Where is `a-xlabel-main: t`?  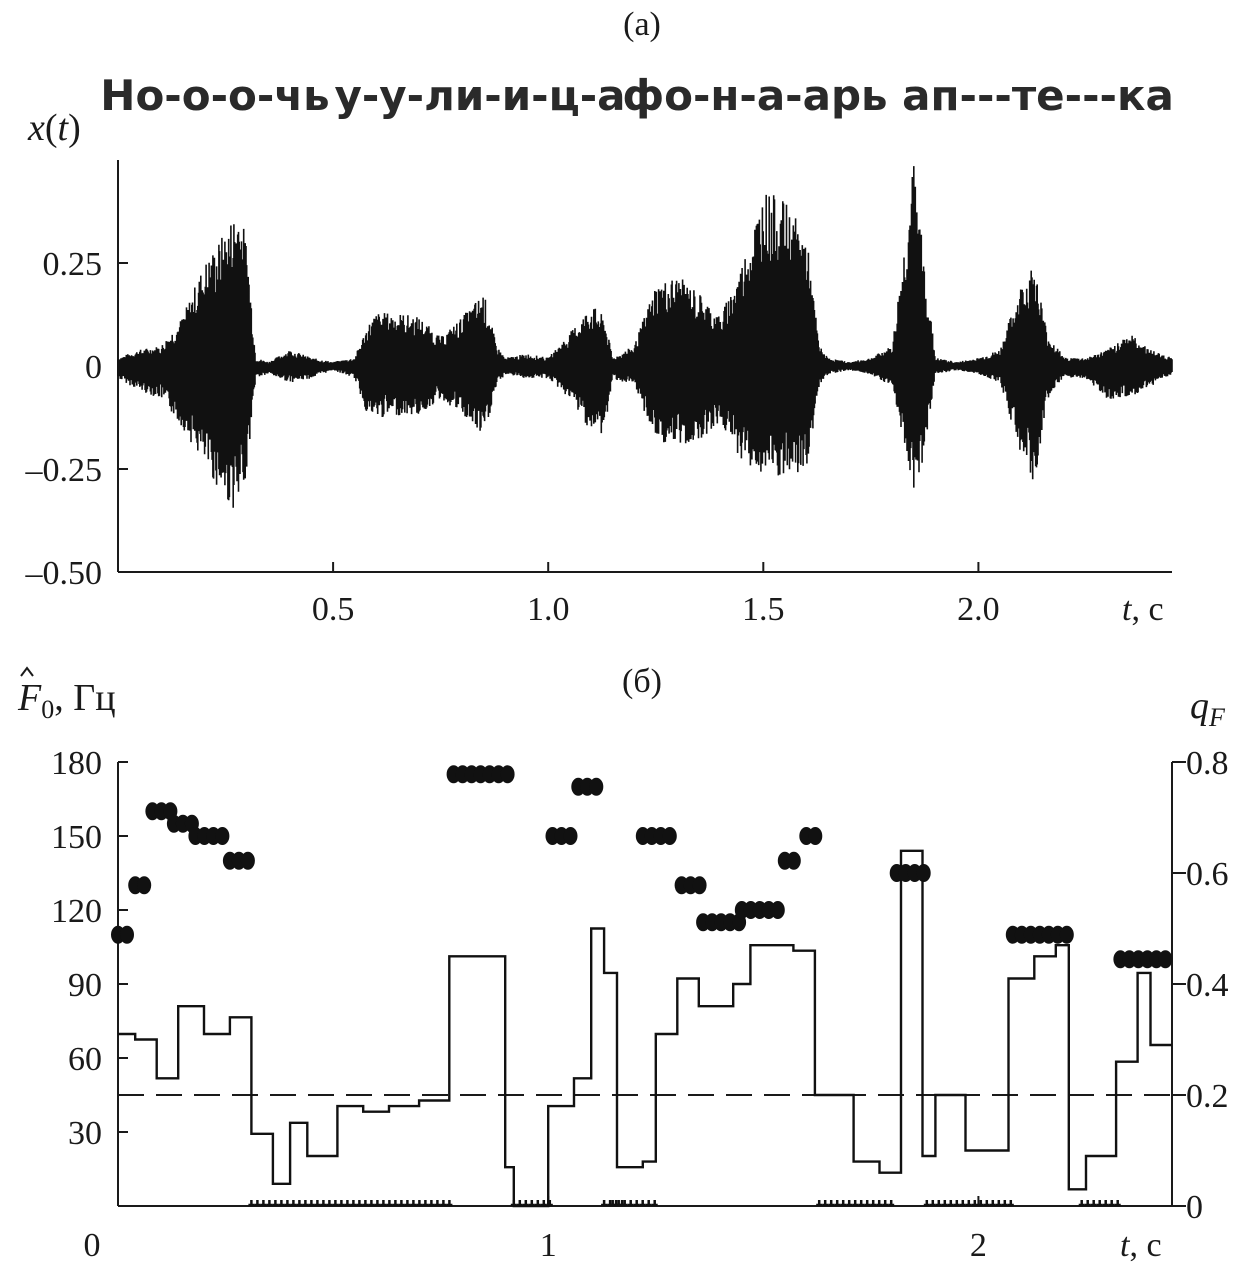 a-xlabel-main: t is located at coordinates (1127, 609).